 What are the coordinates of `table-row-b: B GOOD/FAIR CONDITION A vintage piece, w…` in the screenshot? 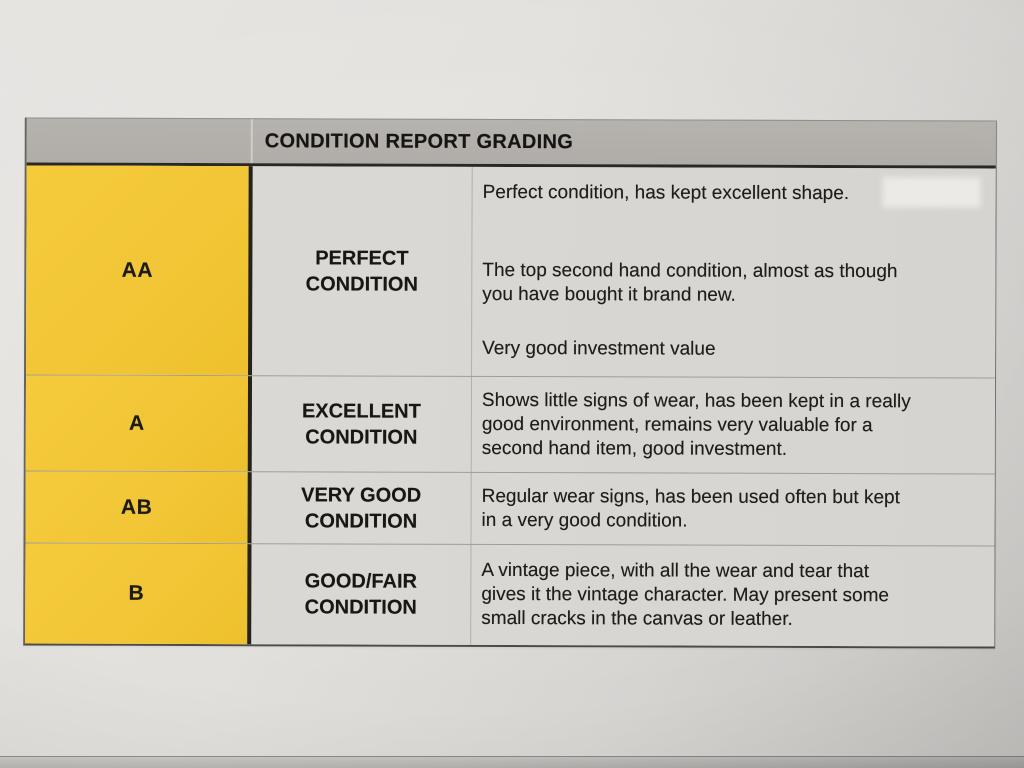 It's located at (510, 594).